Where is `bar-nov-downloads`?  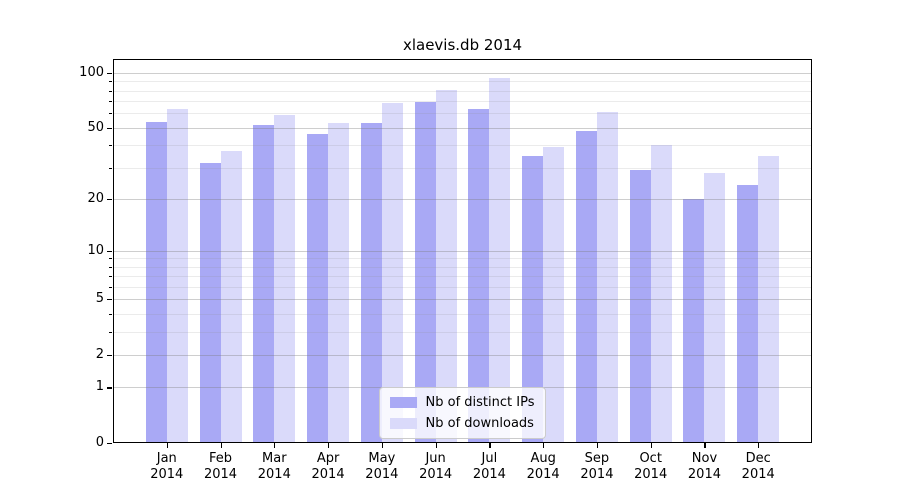 bar-nov-downloads is located at coordinates (715, 307).